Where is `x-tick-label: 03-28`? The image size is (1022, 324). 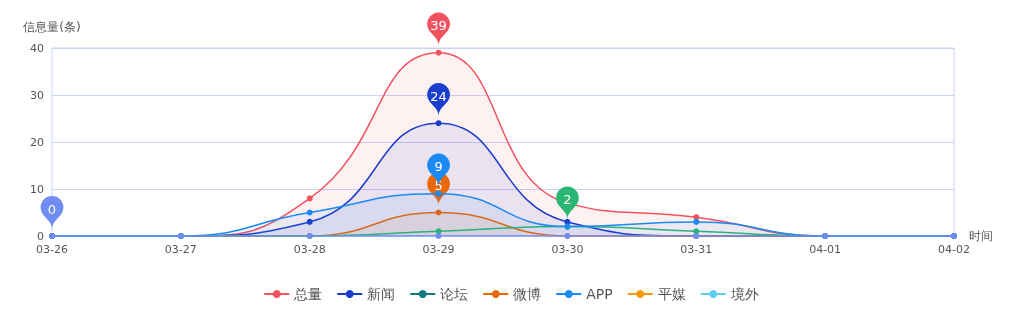 x-tick-label: 03-28 is located at coordinates (309, 249).